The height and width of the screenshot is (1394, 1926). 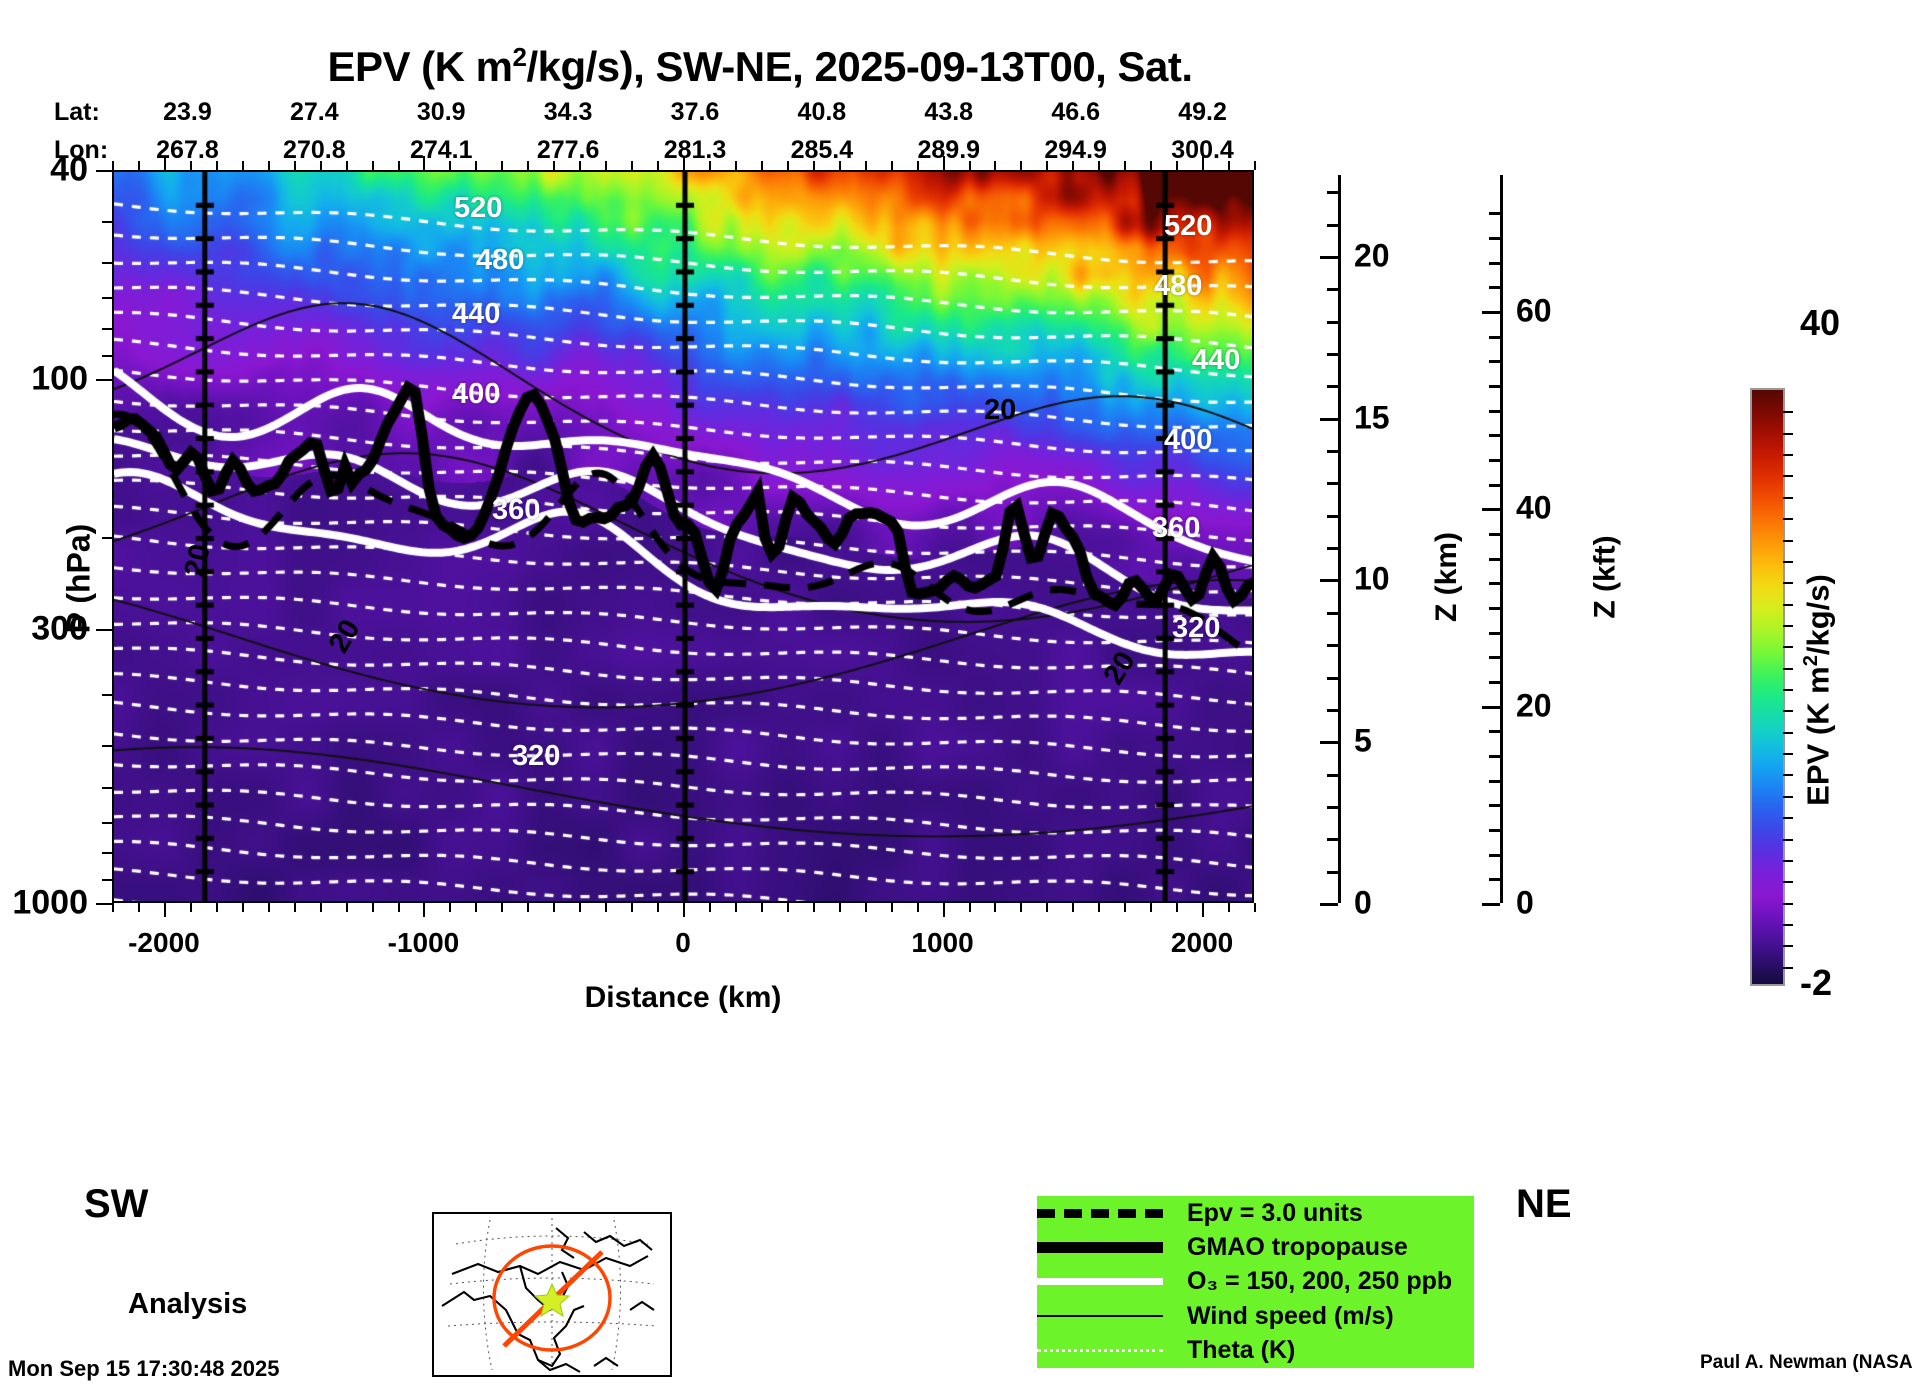 I want to click on title-suffix: /kg/s), SW-NE, 2025-09-13T00, Sat., so click(x=859, y=66).